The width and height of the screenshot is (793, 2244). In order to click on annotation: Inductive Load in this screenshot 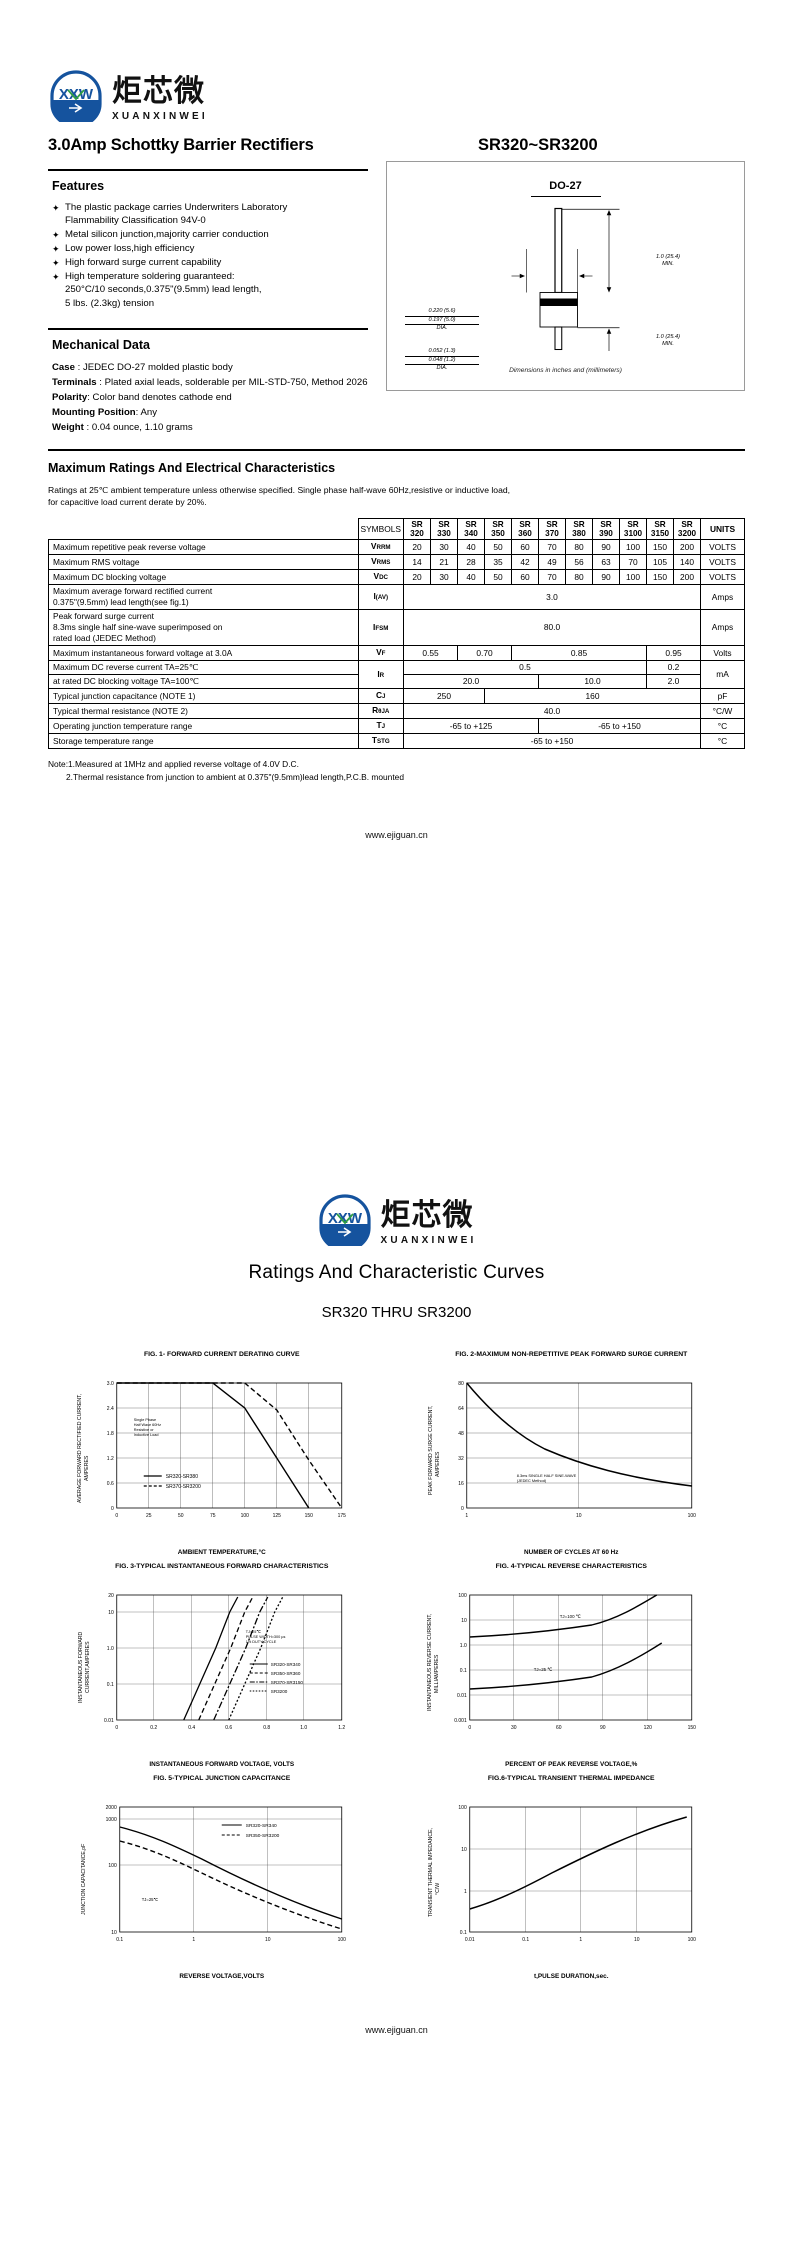, I will do `click(146, 1435)`.